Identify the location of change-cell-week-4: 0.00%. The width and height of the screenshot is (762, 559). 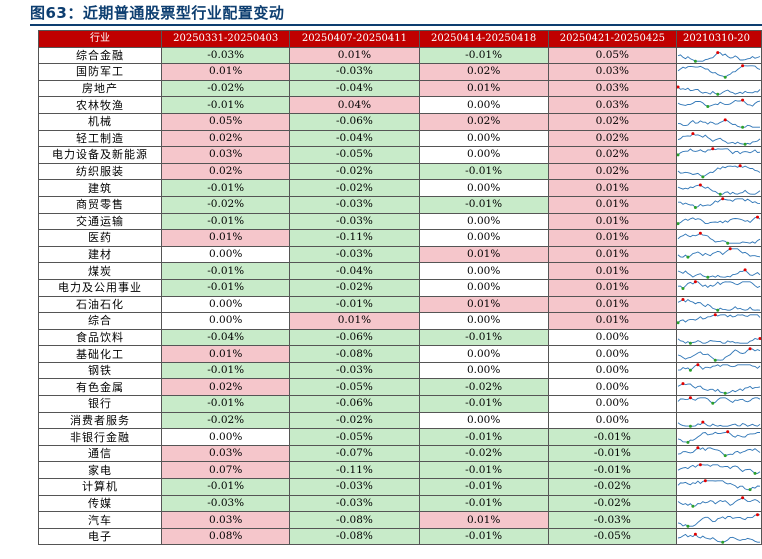
(612, 387).